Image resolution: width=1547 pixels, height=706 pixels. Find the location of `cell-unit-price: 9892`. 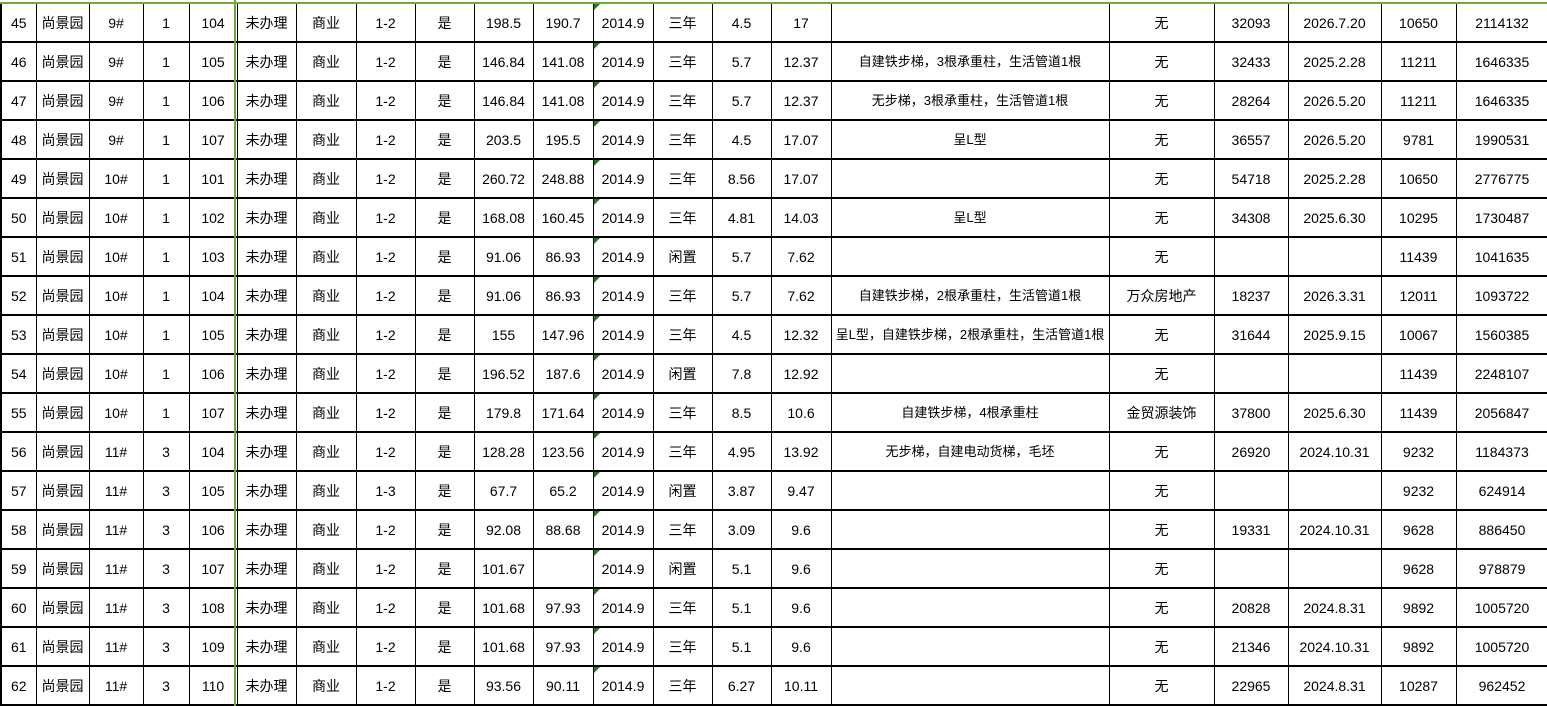

cell-unit-price: 9892 is located at coordinates (1419, 608).